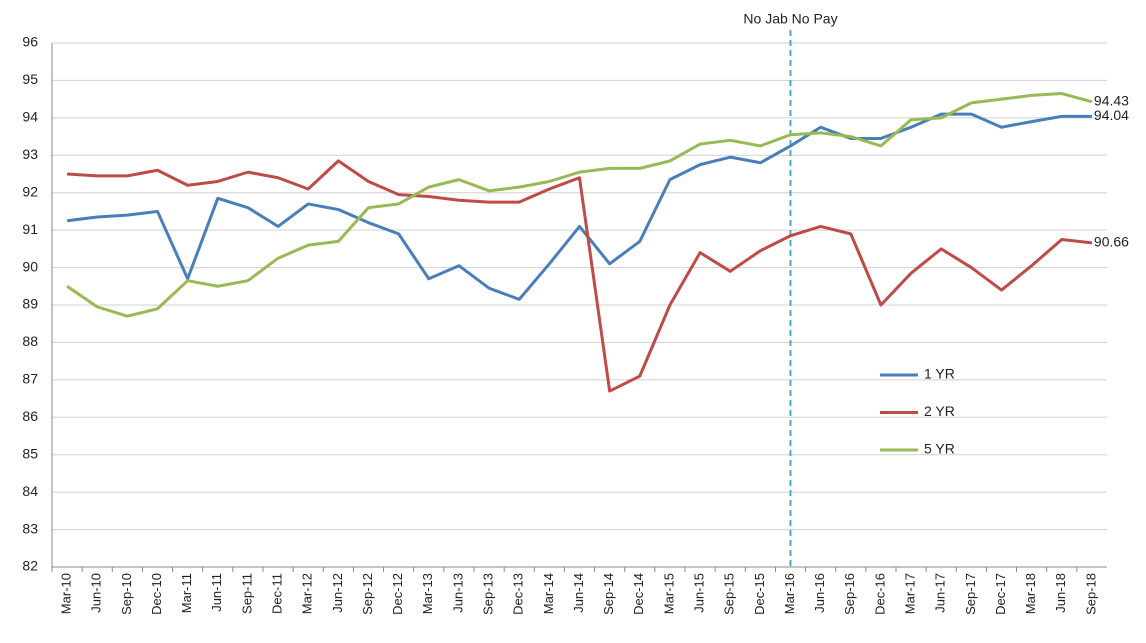  I want to click on x-tick-label: Dec-10, so click(156, 594).